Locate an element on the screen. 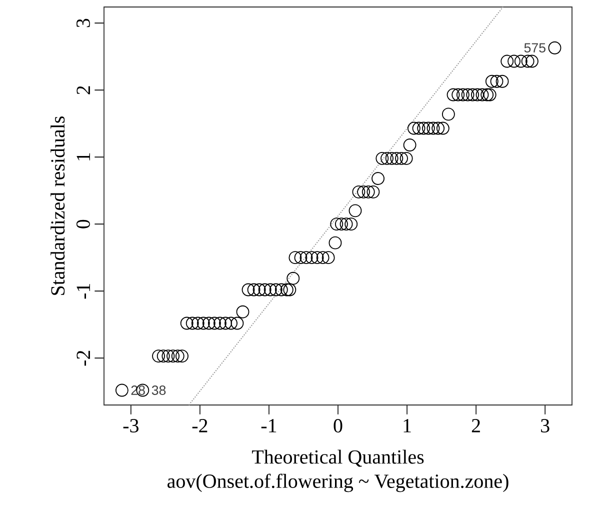 This screenshot has width=590, height=531. annotation: 575 is located at coordinates (535, 48).